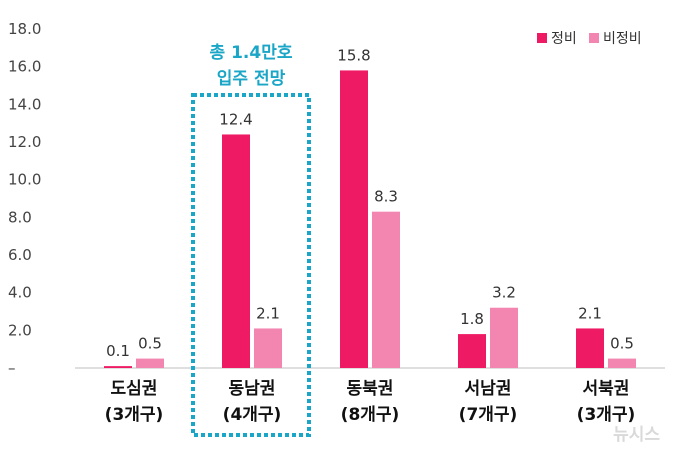 The image size is (677, 460). Describe the element at coordinates (134, 389) in the screenshot. I see `category-label: 도심권` at that location.